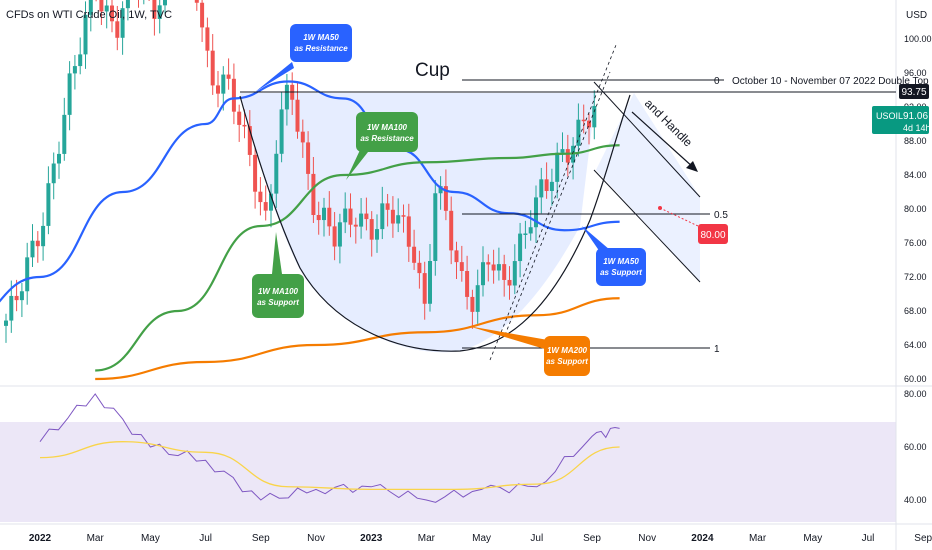  What do you see at coordinates (692, 166) in the screenshot?
I see `handle-arrow-head` at bounding box center [692, 166].